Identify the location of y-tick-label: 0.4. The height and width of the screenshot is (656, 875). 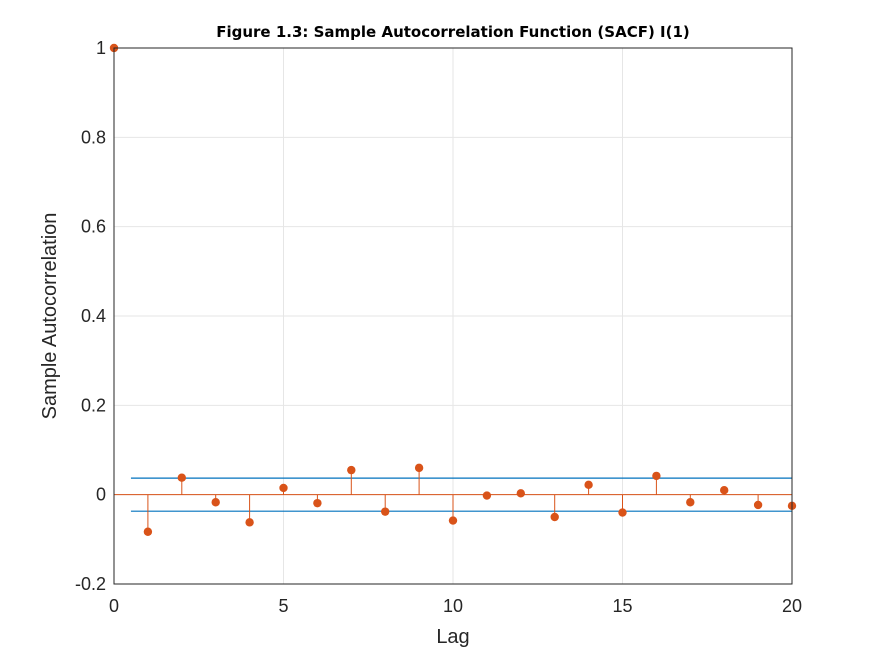
(93, 316).